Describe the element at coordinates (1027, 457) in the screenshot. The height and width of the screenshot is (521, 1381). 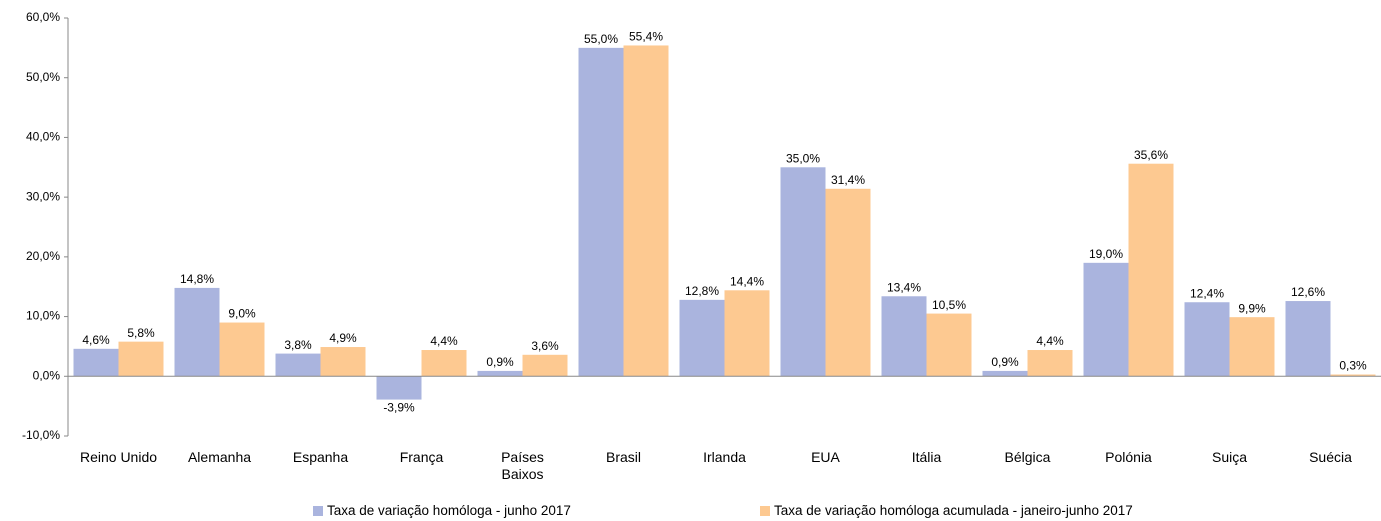
I see `x-tick-label: Bélgica` at that location.